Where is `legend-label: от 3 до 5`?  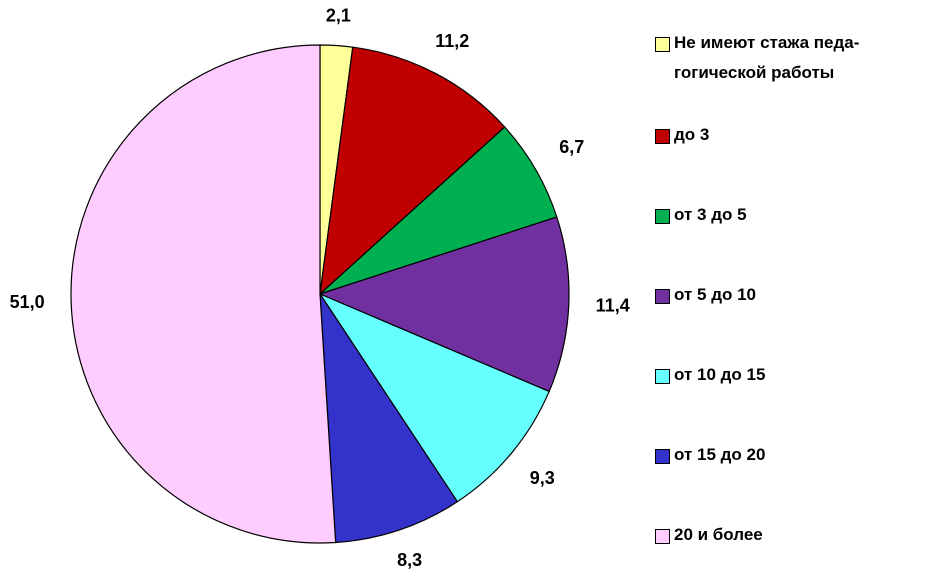
legend-label: от 3 до 5 is located at coordinates (710, 214).